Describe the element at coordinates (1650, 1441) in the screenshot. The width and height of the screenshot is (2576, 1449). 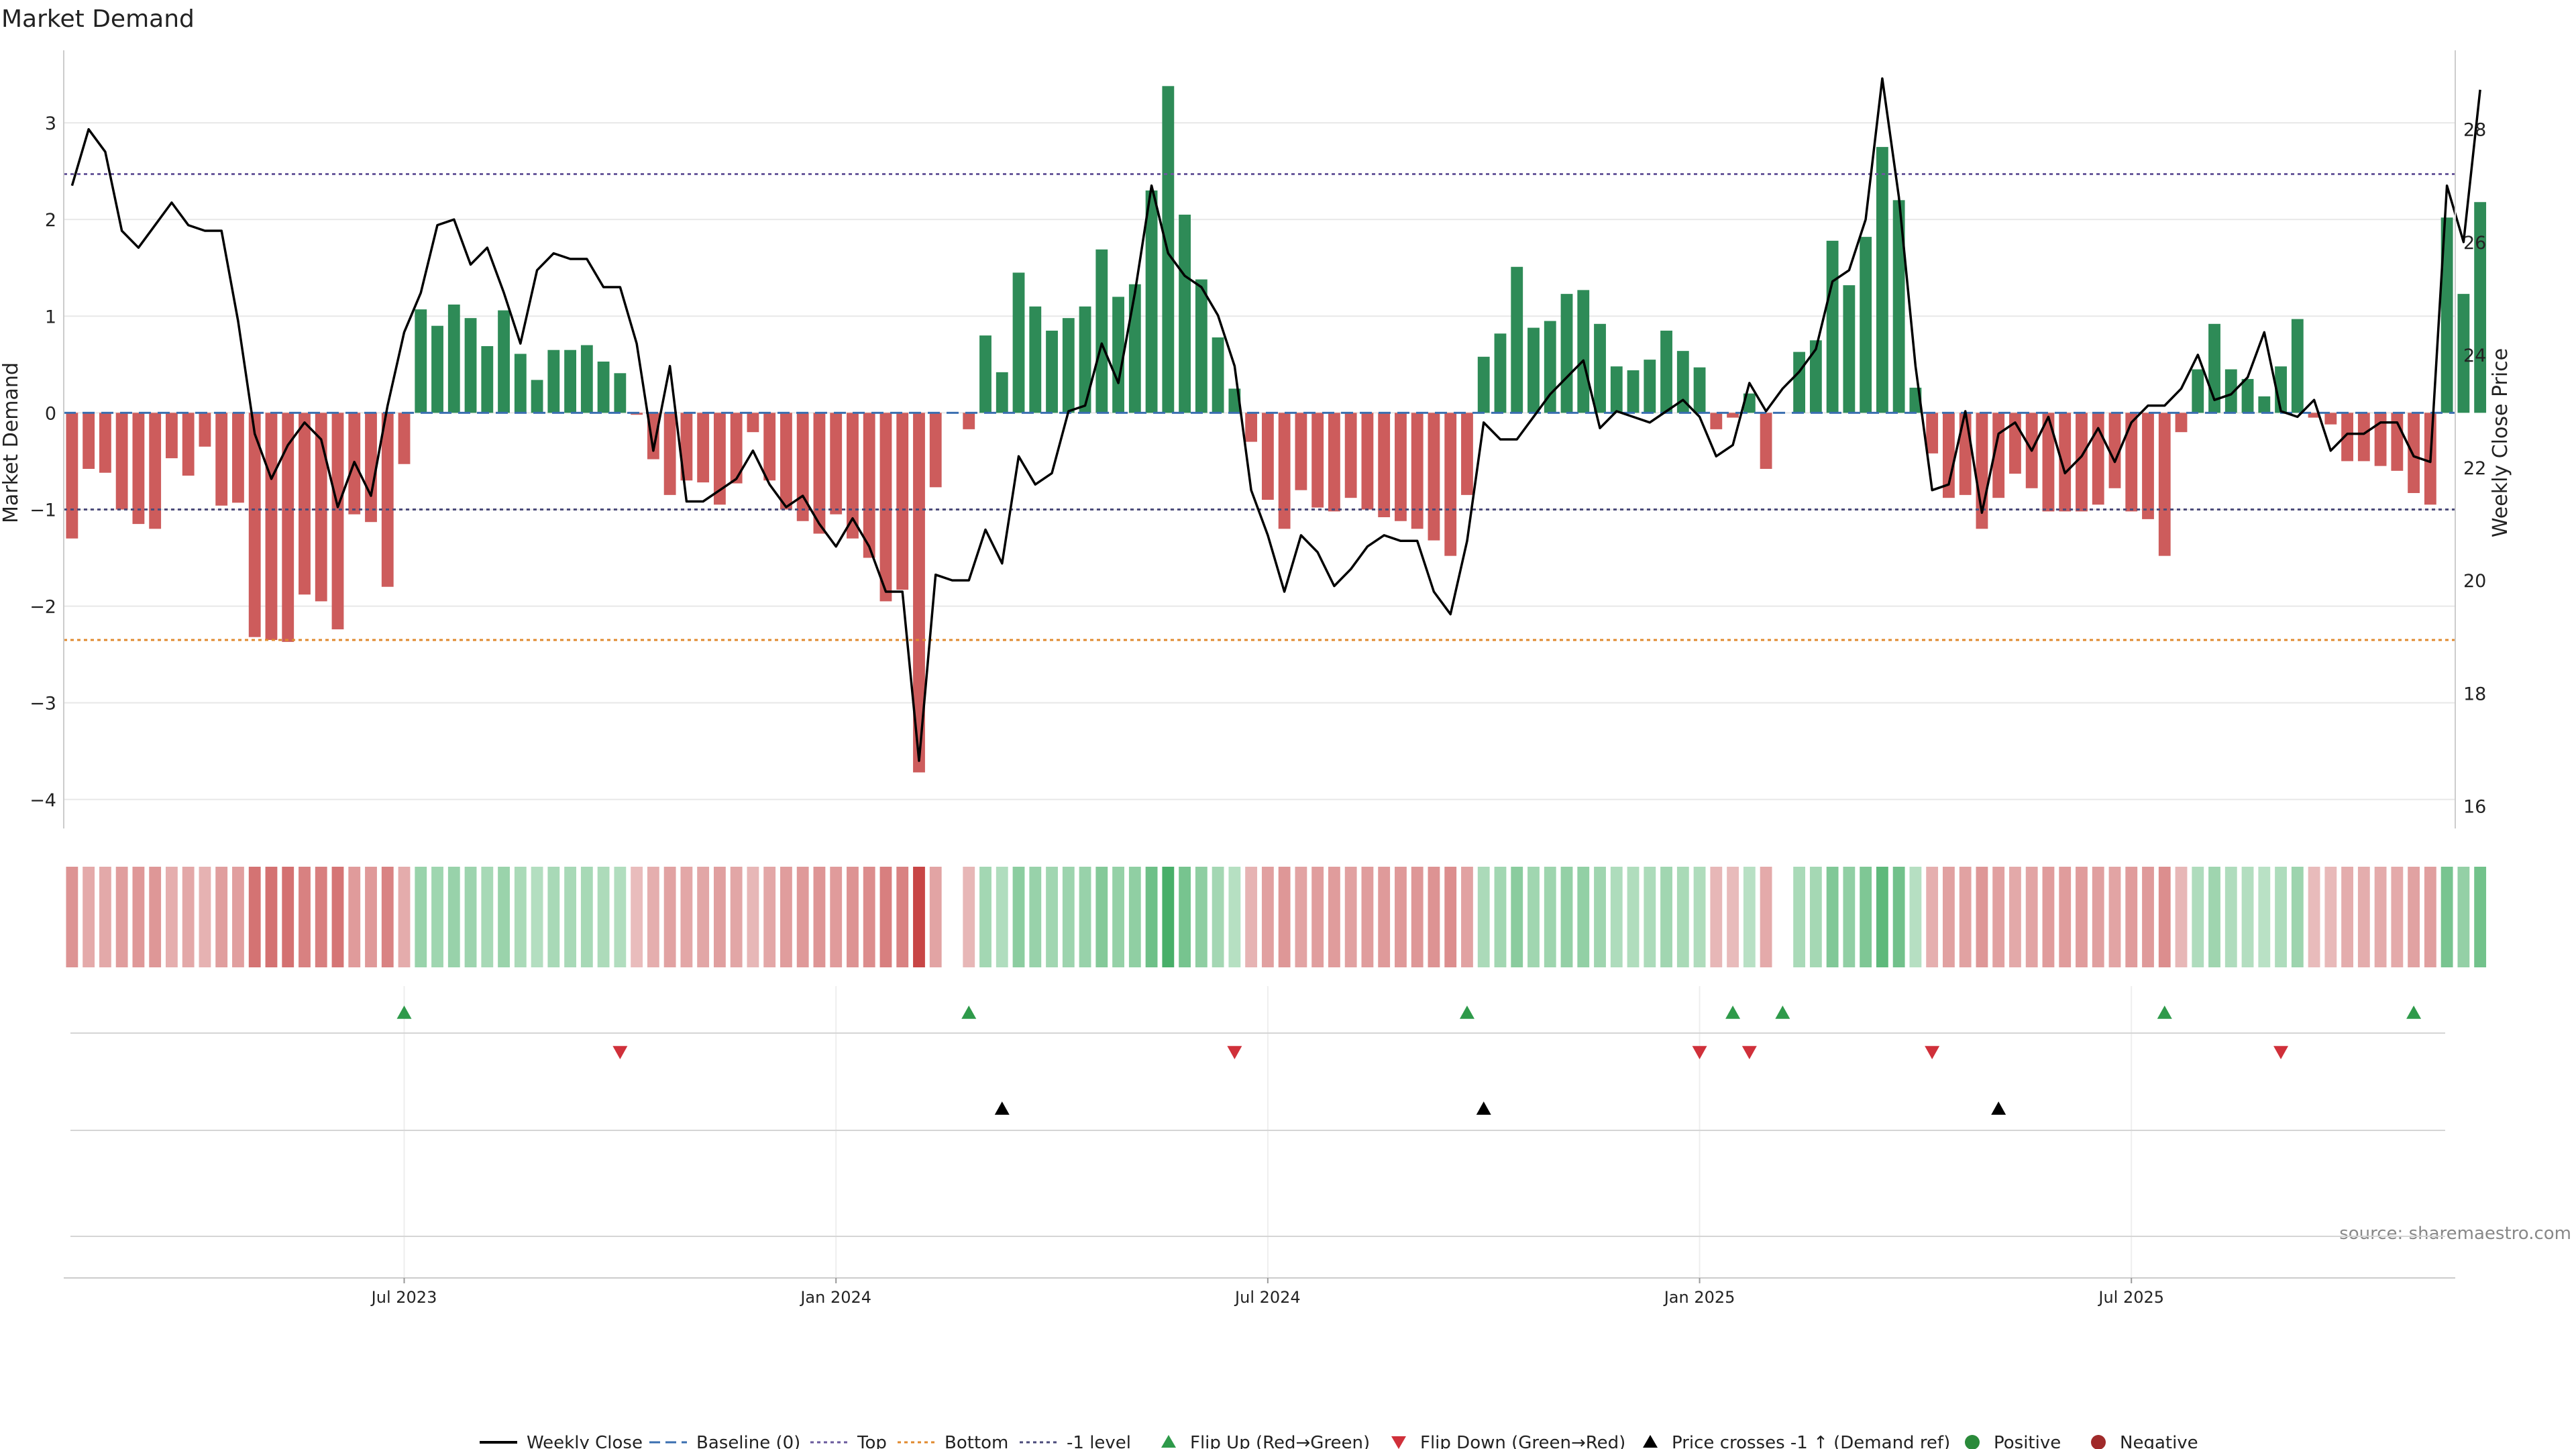
I see `legend-swatch` at that location.